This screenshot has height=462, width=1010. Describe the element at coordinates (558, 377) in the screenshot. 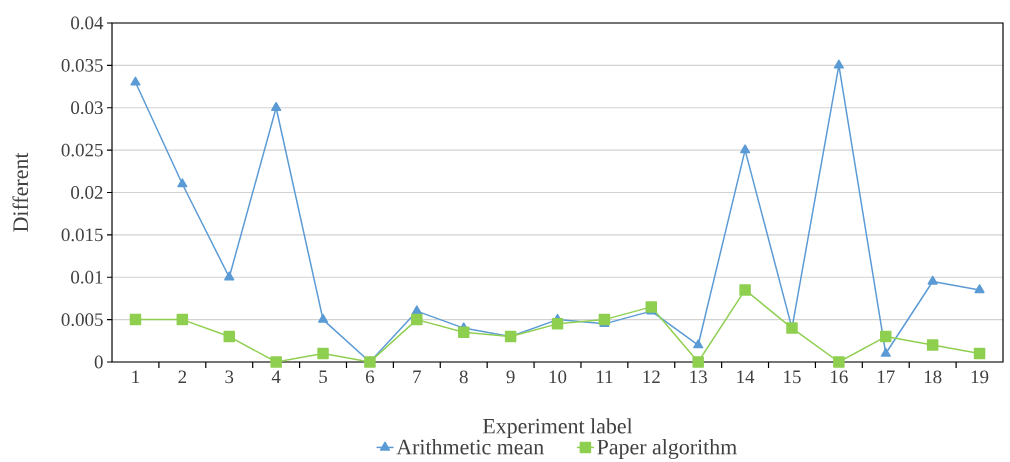

I see `x-tick-label: 10` at that location.